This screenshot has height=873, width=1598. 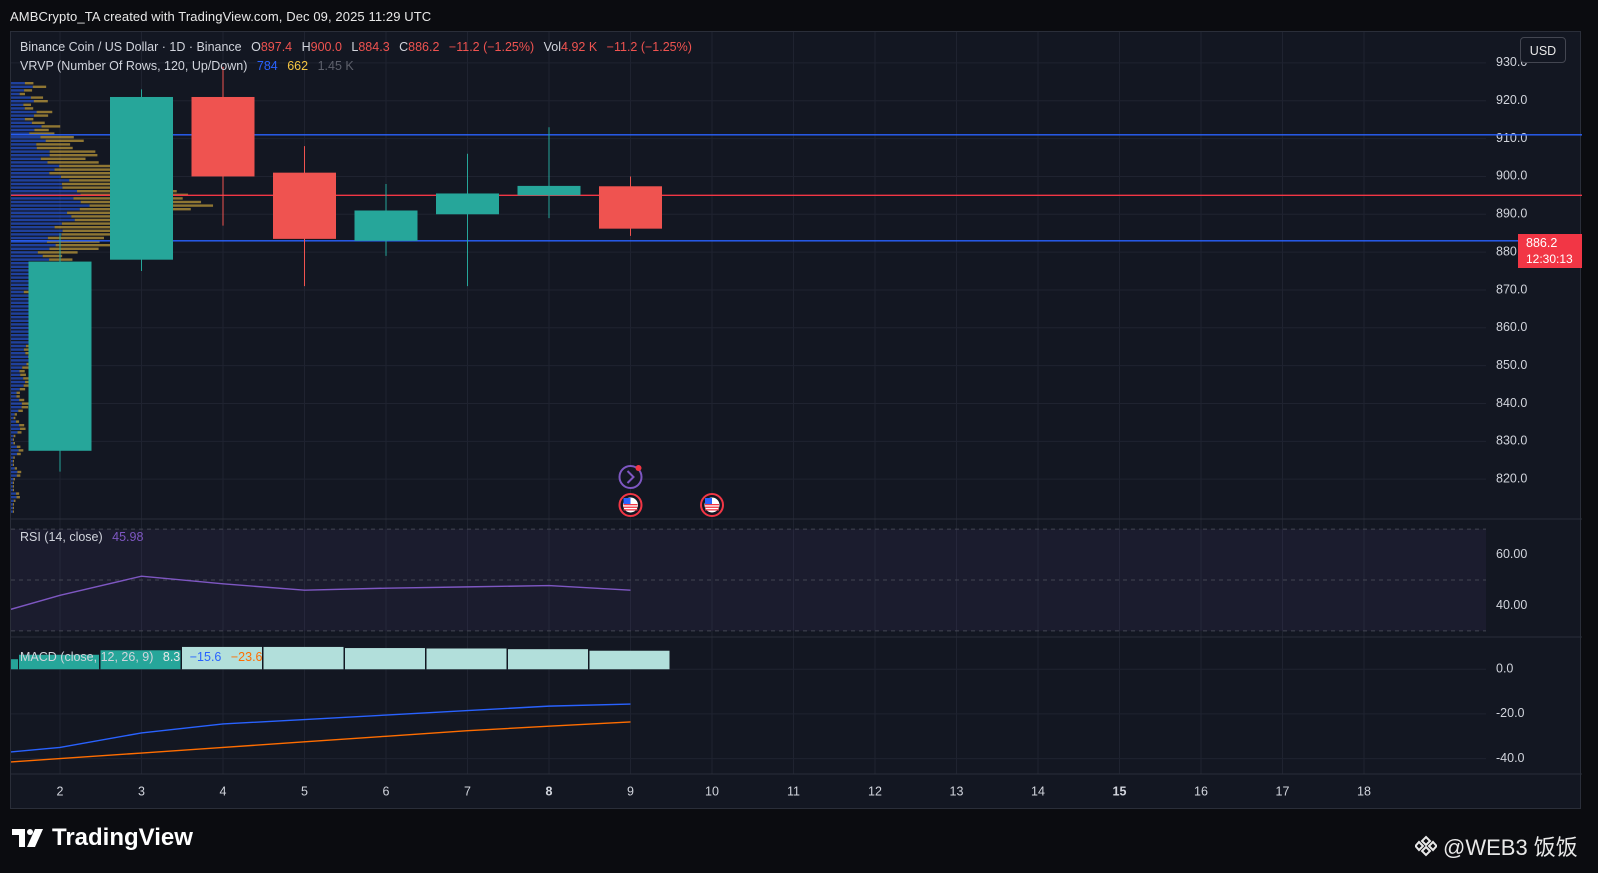 What do you see at coordinates (491, 47) in the screenshot?
I see `change-value: −11.2 (−1.25%)` at bounding box center [491, 47].